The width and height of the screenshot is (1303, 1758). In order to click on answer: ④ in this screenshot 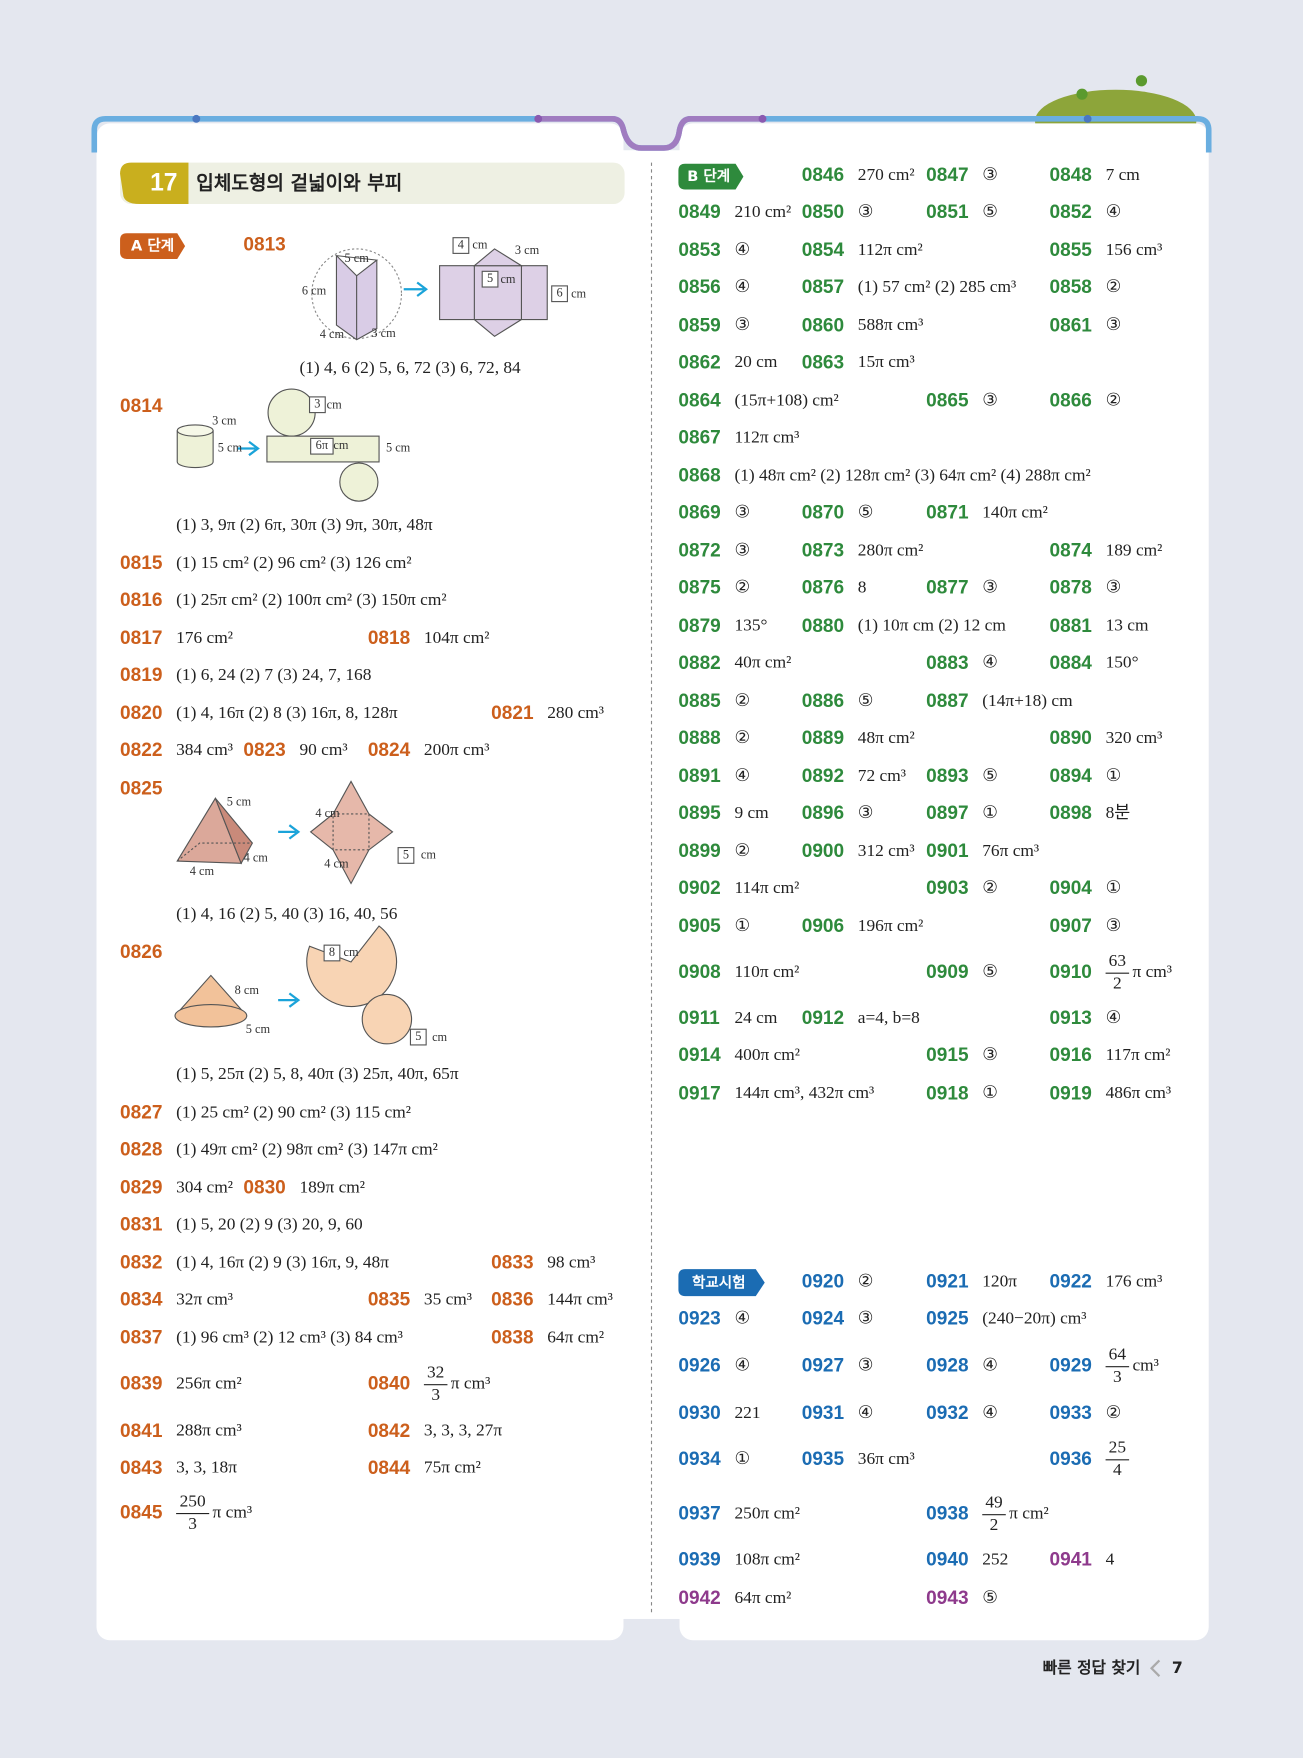, I will do `click(990, 662)`.